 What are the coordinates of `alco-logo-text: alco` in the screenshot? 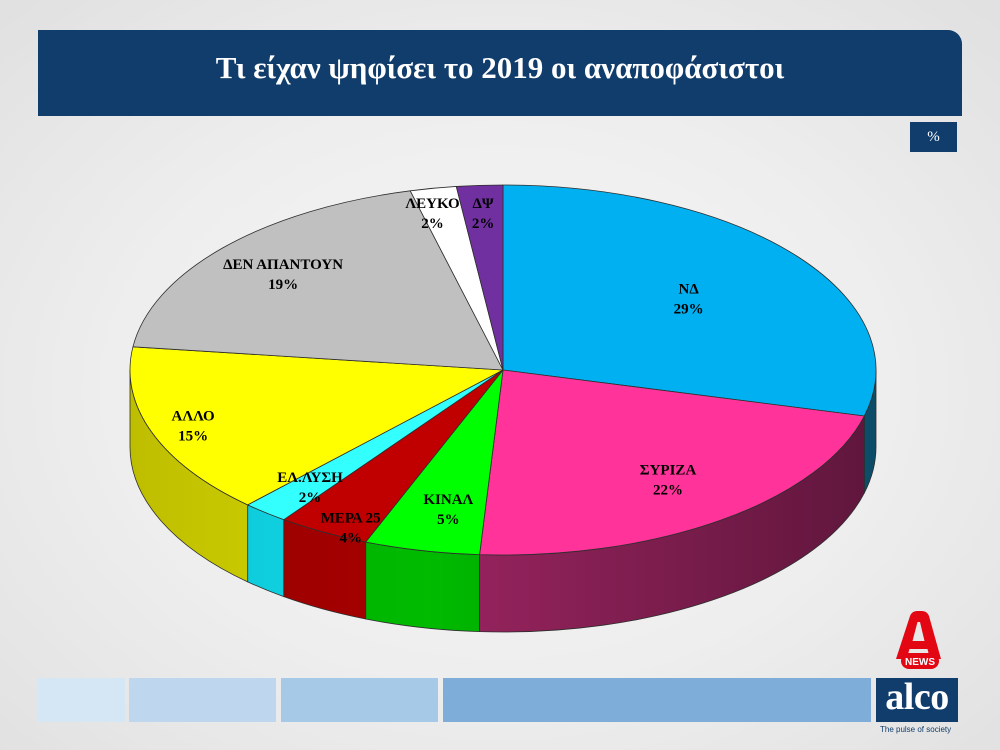 It's located at (917, 697).